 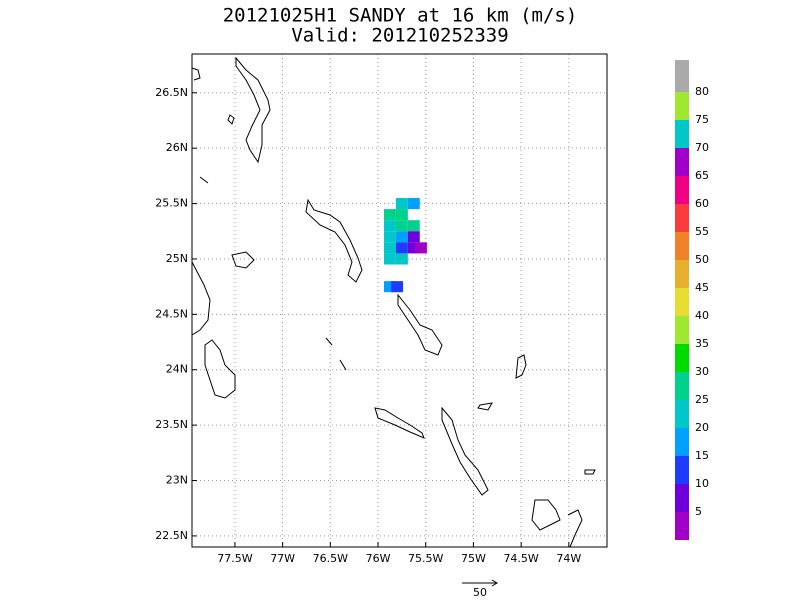 I want to click on y-tick-label: 24N, so click(x=177, y=369).